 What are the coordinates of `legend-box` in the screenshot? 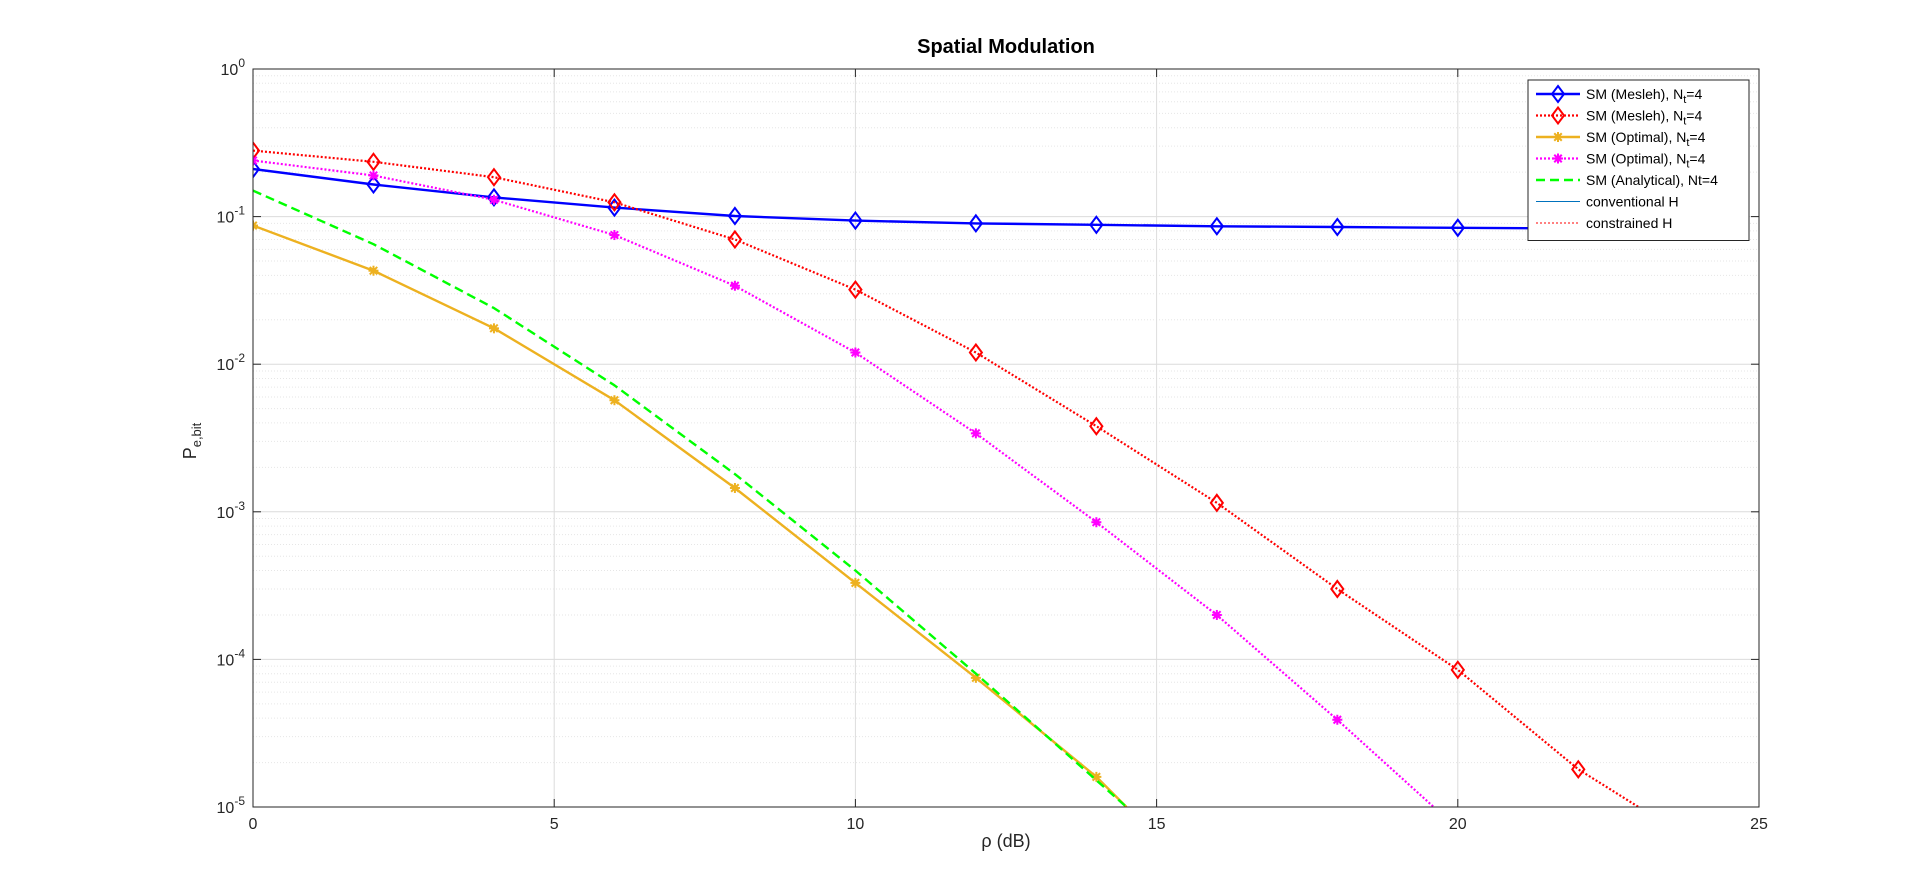 It's located at (1638, 160).